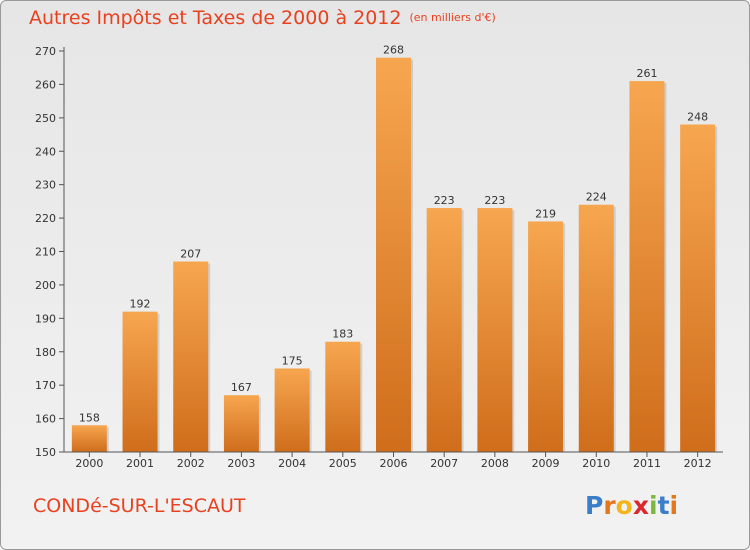 The image size is (750, 550). I want to click on x-tick-label-2007: 2007, so click(444, 463).